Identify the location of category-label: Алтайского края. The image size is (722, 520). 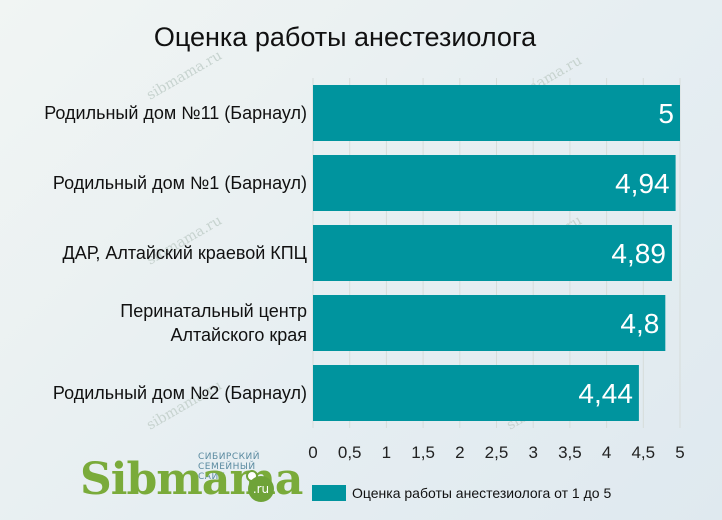
(238, 335).